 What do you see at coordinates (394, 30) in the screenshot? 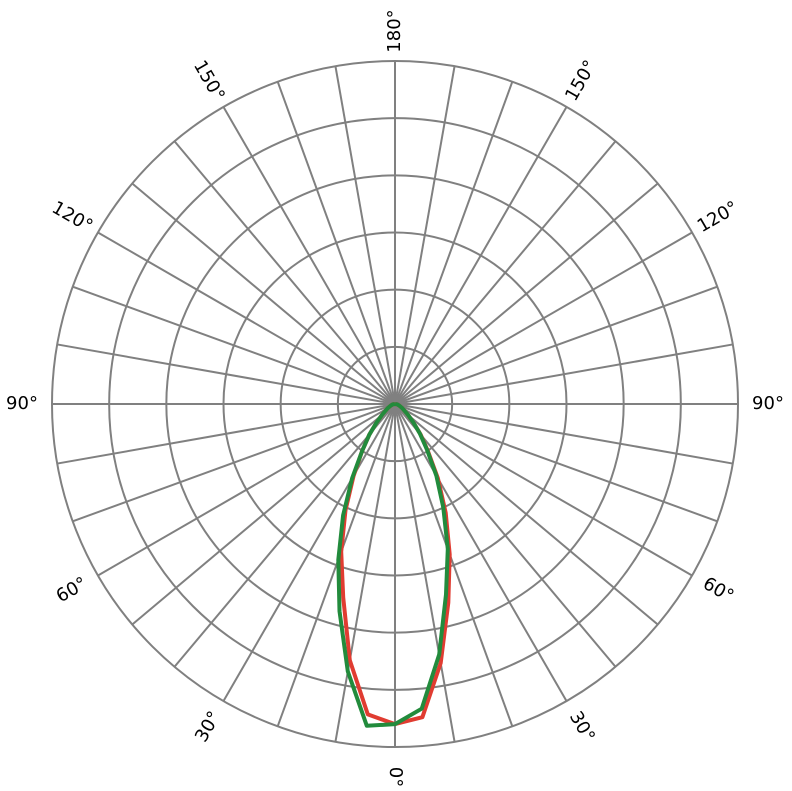
I see `theta-tick-label: 180°` at bounding box center [394, 30].